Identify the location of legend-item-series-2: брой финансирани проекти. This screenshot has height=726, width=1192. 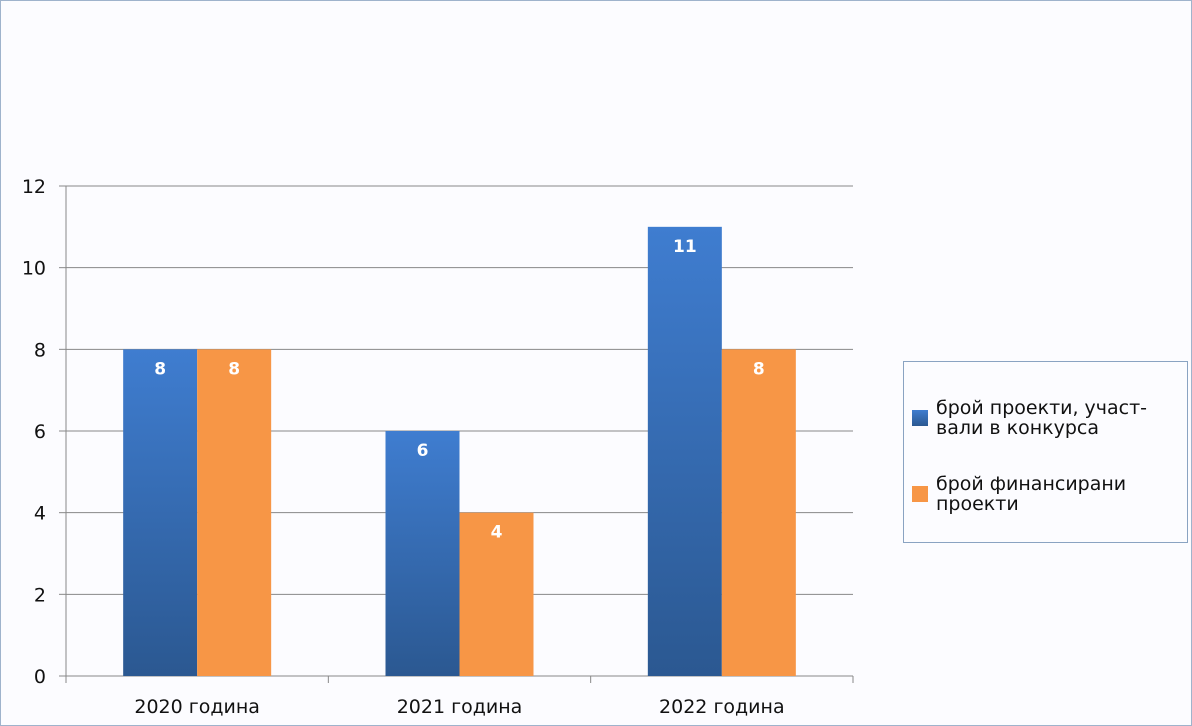
(1044, 494).